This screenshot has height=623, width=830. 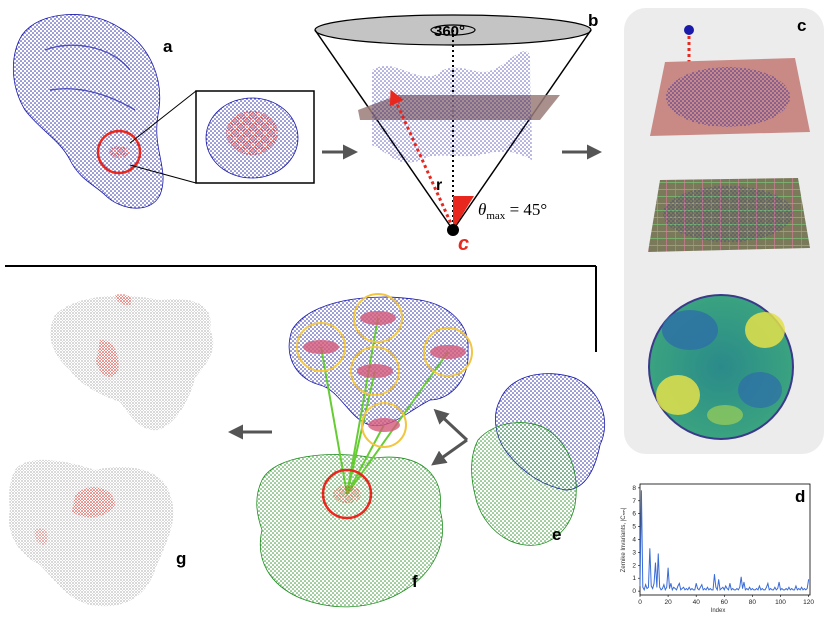 What do you see at coordinates (119, 152) in the screenshot?
I see `selected-patch-circle` at bounding box center [119, 152].